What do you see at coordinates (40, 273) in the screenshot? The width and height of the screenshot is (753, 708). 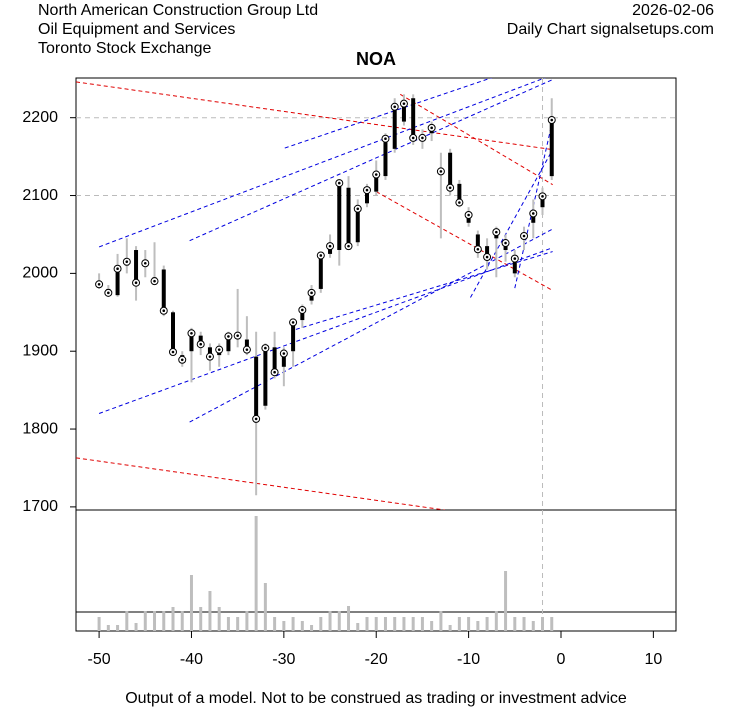 I see `y-tick-label: 2000` at bounding box center [40, 273].